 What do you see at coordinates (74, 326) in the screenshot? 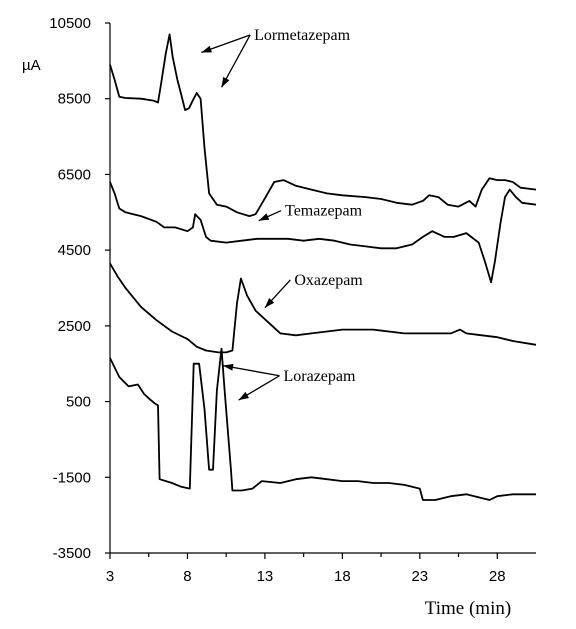
I see `y-tick-label: 2500` at bounding box center [74, 326].